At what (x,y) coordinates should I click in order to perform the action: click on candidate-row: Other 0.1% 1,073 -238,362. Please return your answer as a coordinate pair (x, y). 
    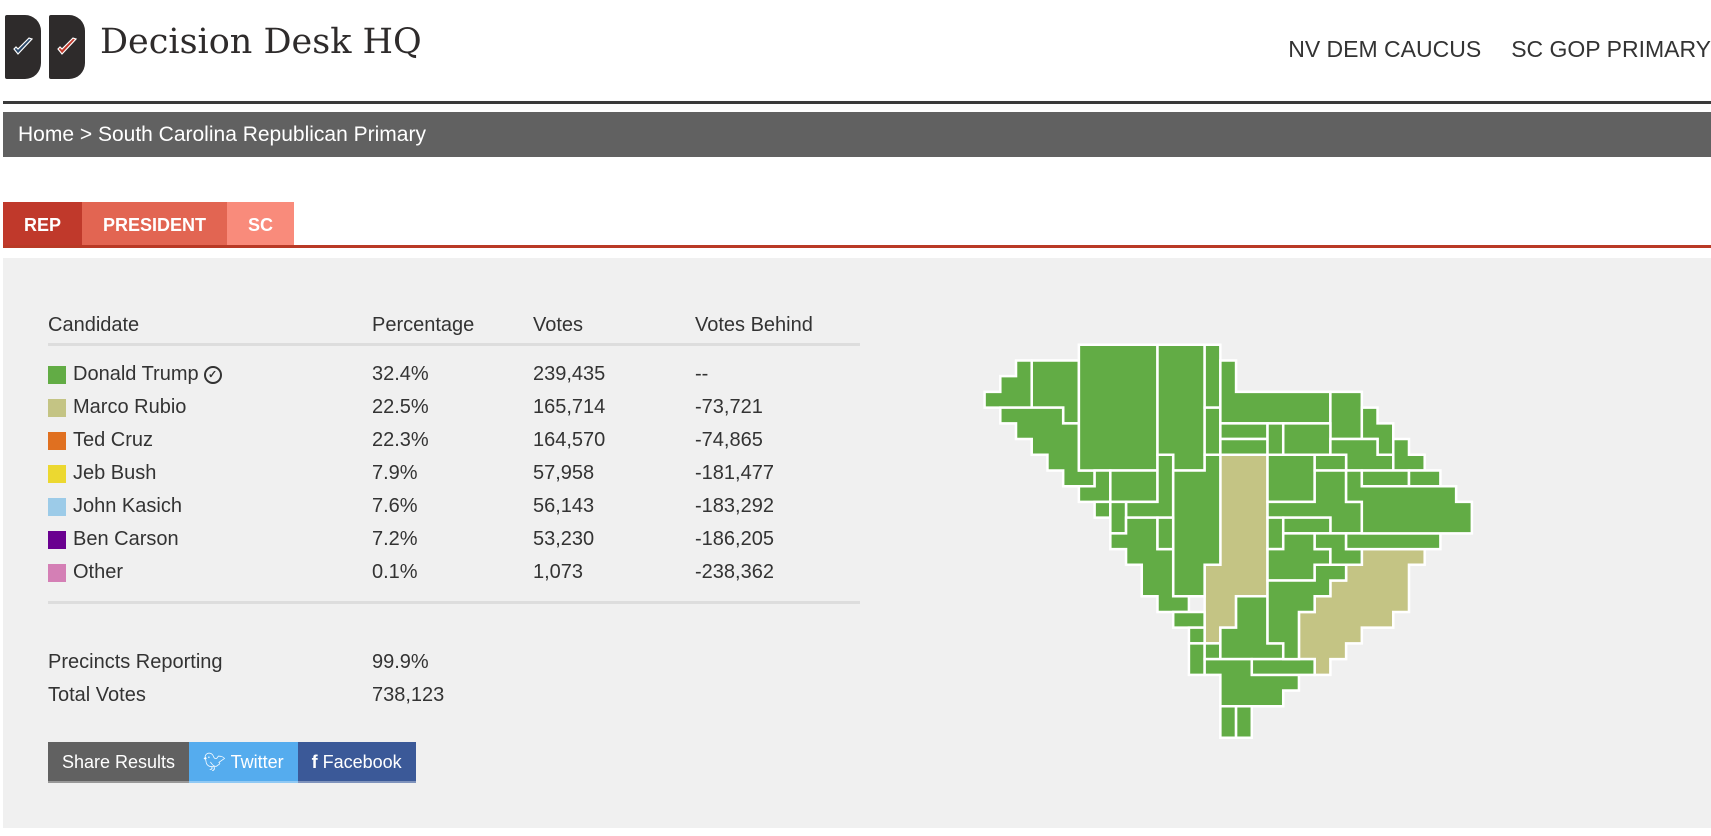
    Looking at the image, I should click on (454, 572).